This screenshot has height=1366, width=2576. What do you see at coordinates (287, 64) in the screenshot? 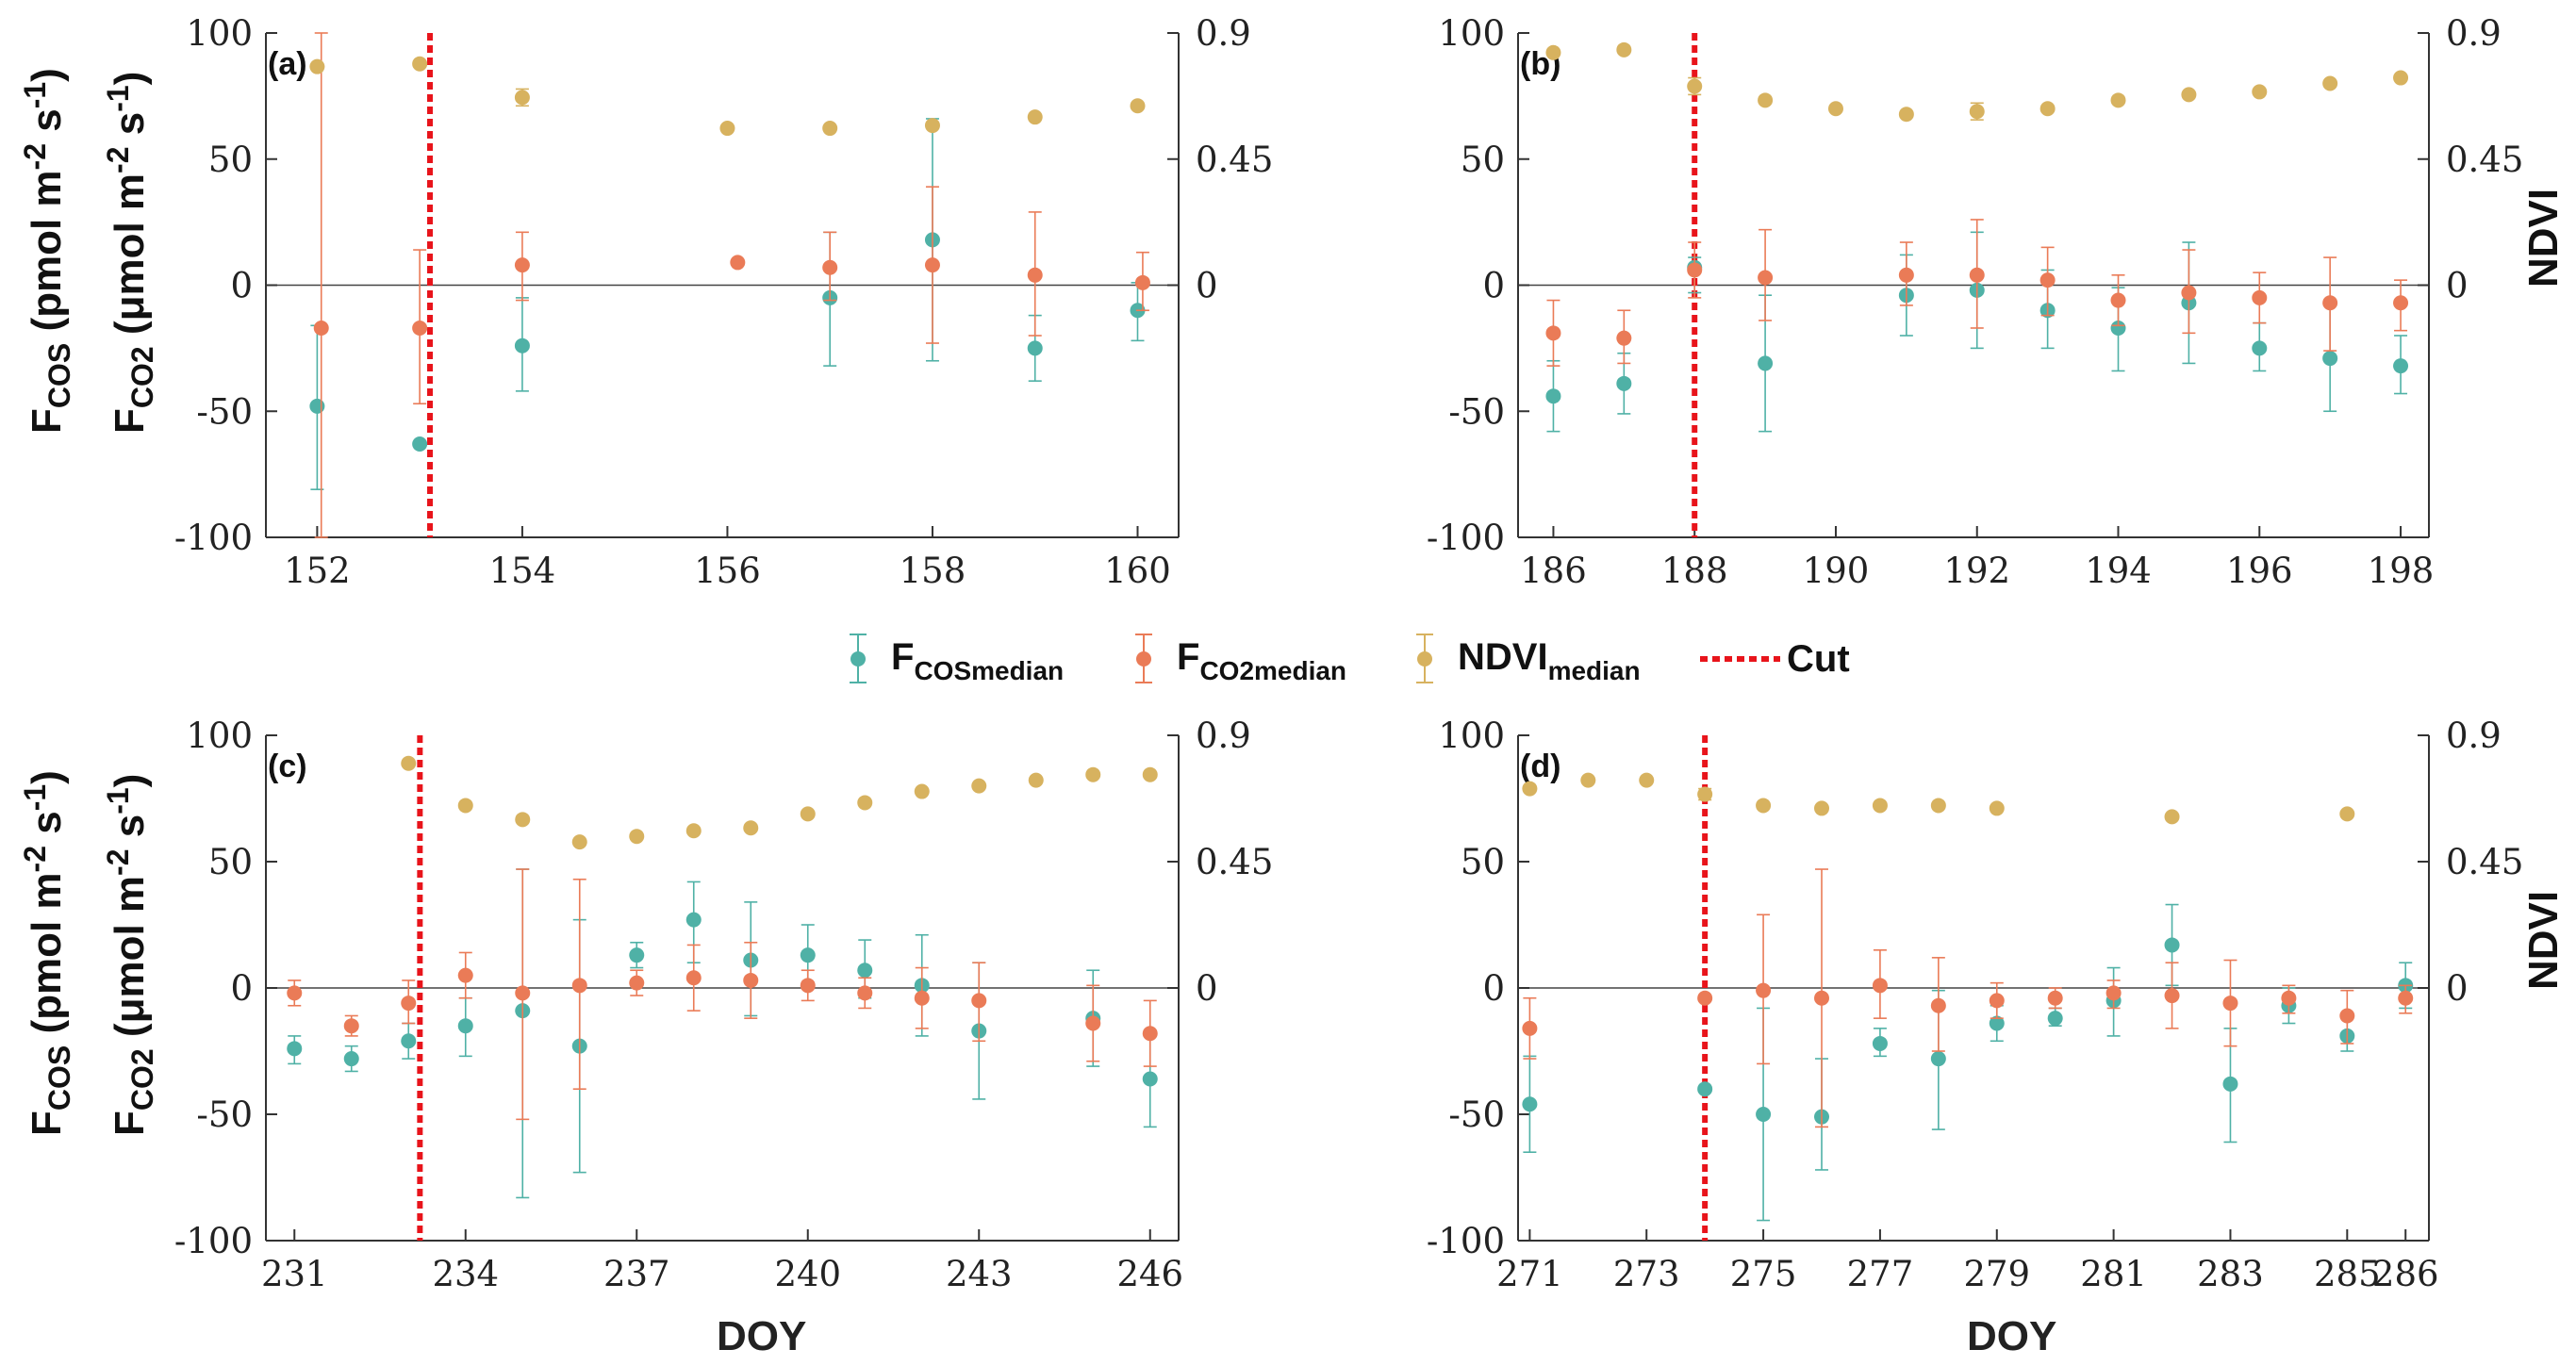
I see `panel-label: (a)` at bounding box center [287, 64].